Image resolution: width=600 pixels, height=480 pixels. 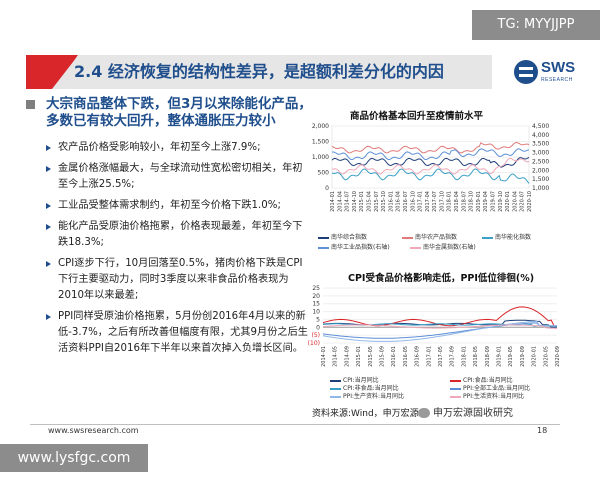 I want to click on x-tick-label: 2017-04, so click(x=428, y=201).